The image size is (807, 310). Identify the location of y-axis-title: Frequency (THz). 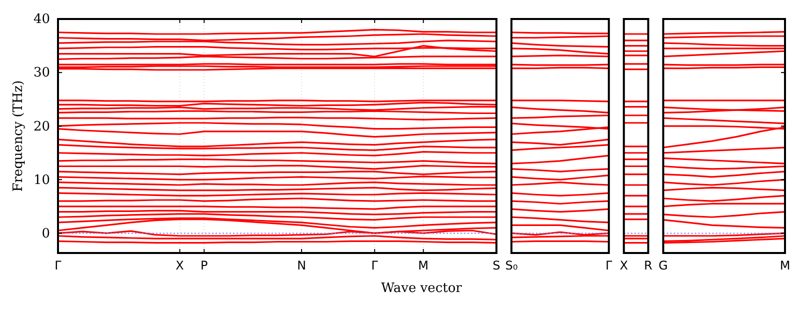
(18, 136).